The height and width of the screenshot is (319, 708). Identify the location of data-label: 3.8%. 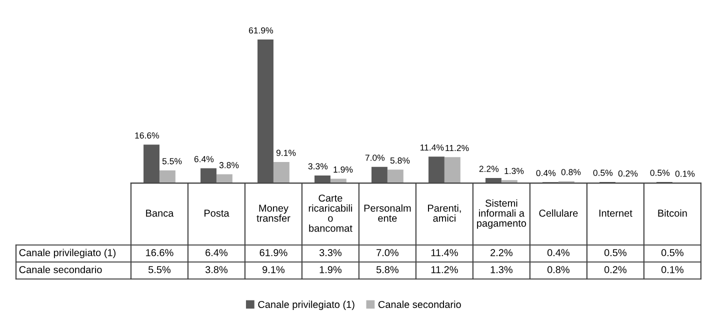
(216, 270).